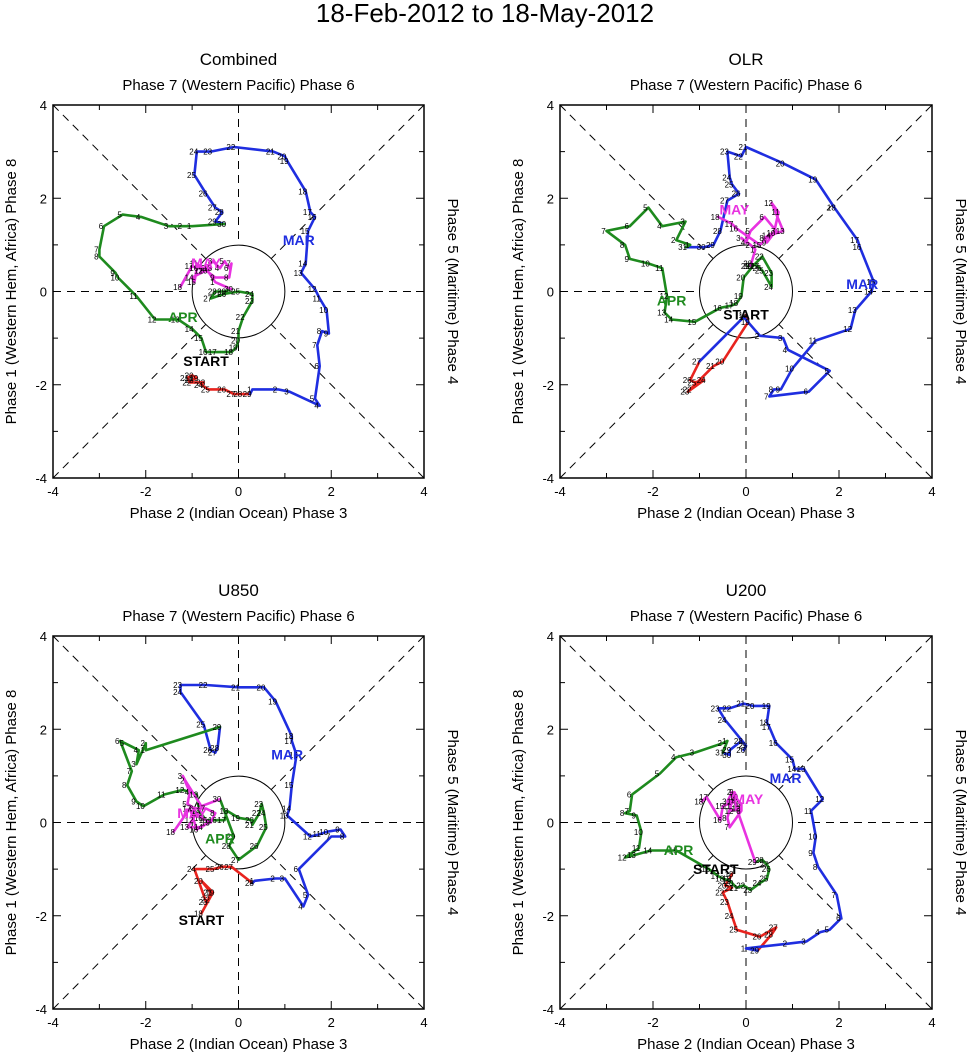 This screenshot has width=971, height=1059. What do you see at coordinates (764, 243) in the screenshot?
I see `day-label: 9` at bounding box center [764, 243].